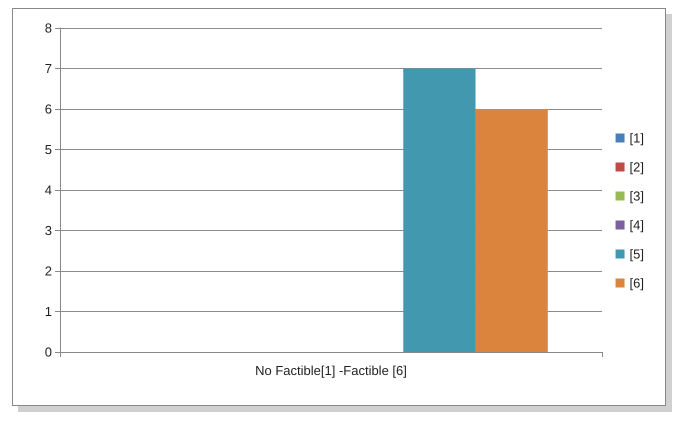 Image resolution: width=689 pixels, height=421 pixels. What do you see at coordinates (48, 230) in the screenshot?
I see `y-tick-label: 3` at bounding box center [48, 230].